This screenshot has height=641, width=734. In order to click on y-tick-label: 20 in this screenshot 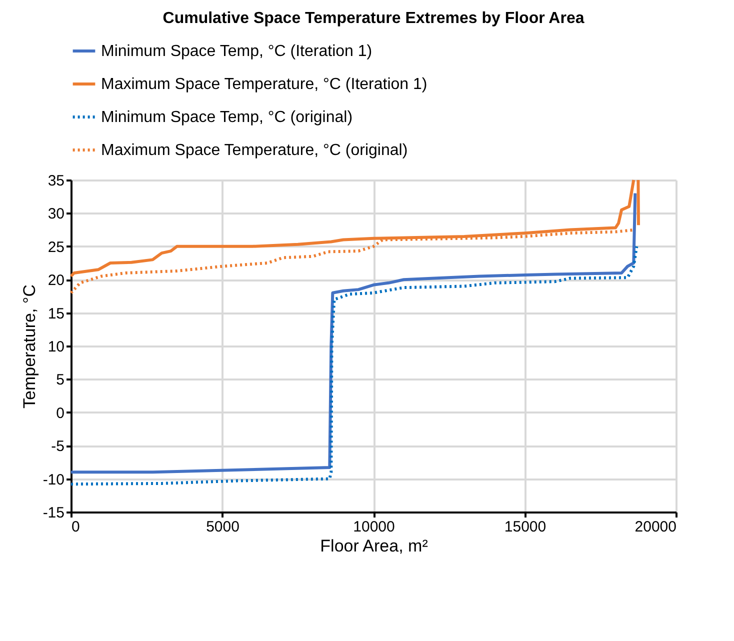, I will do `click(56, 281)`.